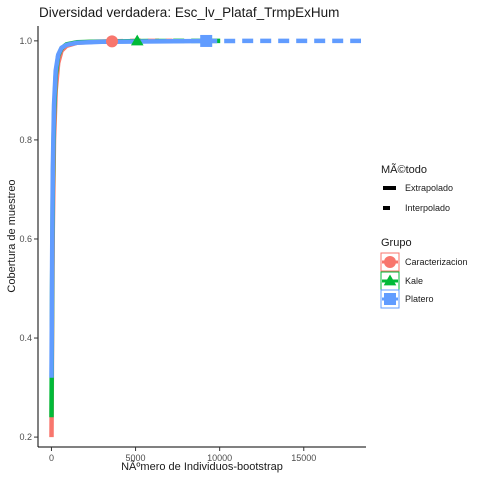 The image size is (480, 480). I want to click on legend-label-platero: Platero, so click(419, 299).